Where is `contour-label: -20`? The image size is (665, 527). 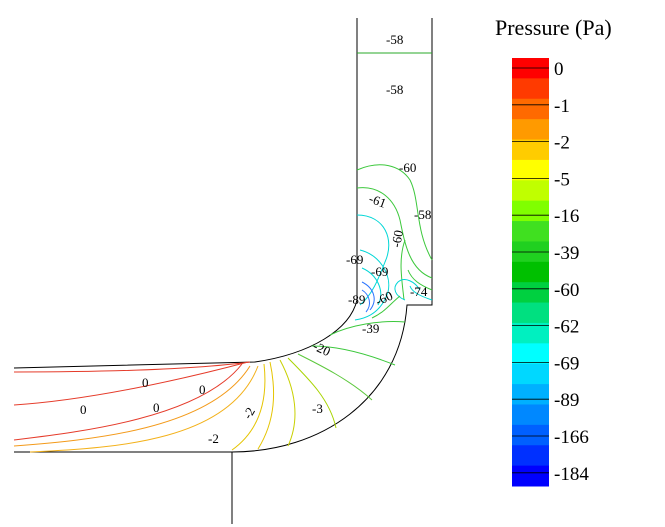 contour-label: -20 is located at coordinates (322, 348).